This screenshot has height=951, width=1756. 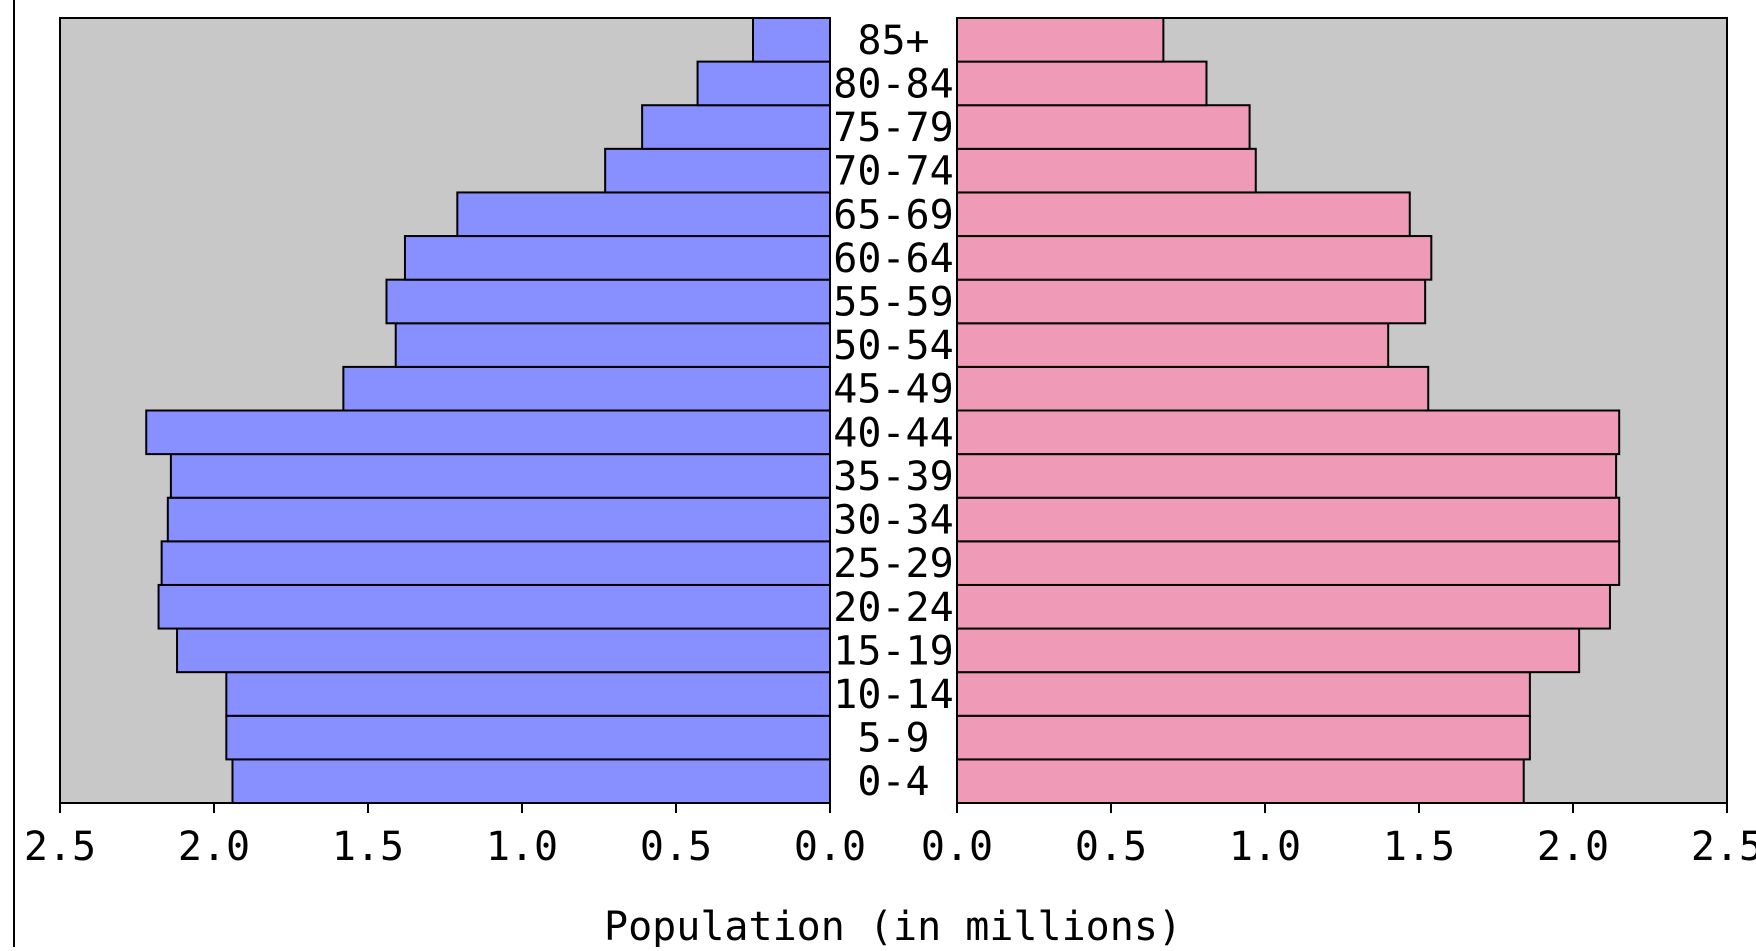 What do you see at coordinates (893, 608) in the screenshot?
I see `age-label-20-24: 20-24` at bounding box center [893, 608].